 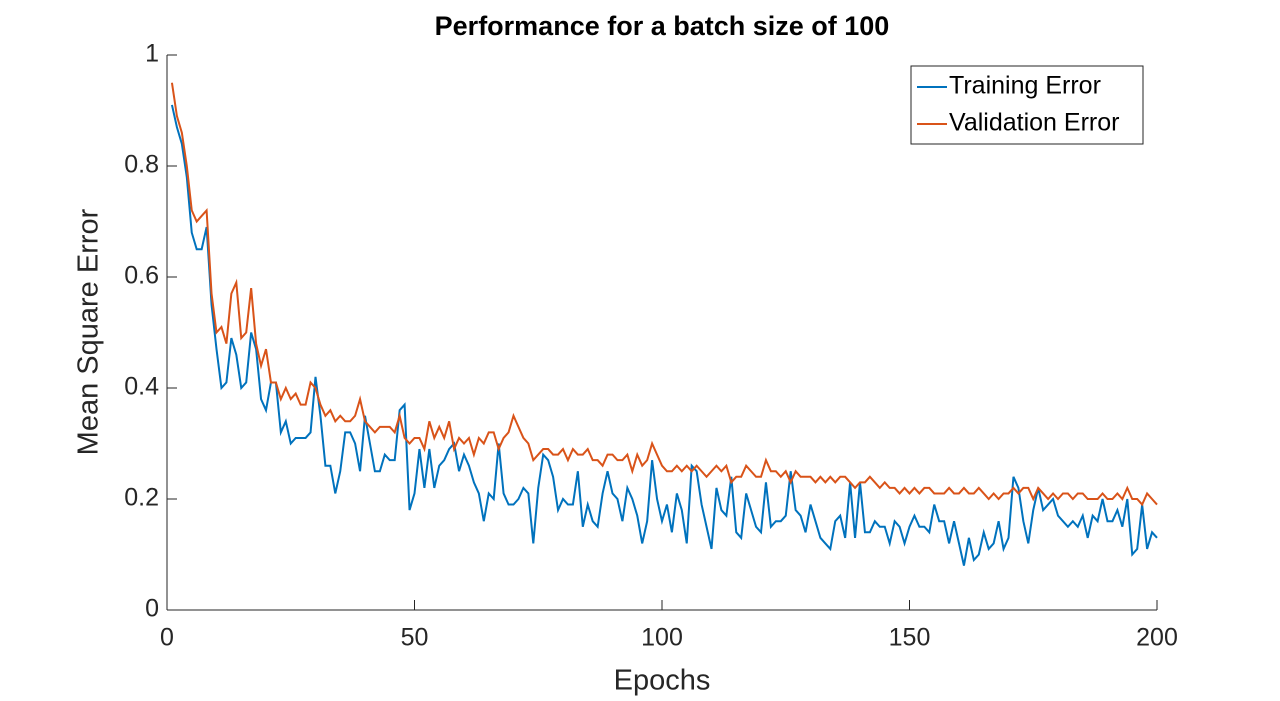 What do you see at coordinates (1034, 123) in the screenshot?
I see `legend-label: Validation Error` at bounding box center [1034, 123].